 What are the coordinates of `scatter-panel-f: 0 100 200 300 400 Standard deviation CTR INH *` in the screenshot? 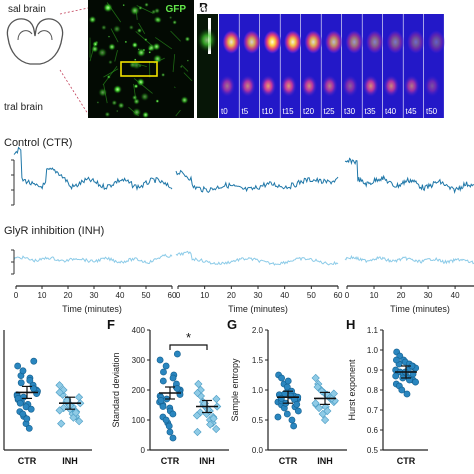 It's located at (170, 396).